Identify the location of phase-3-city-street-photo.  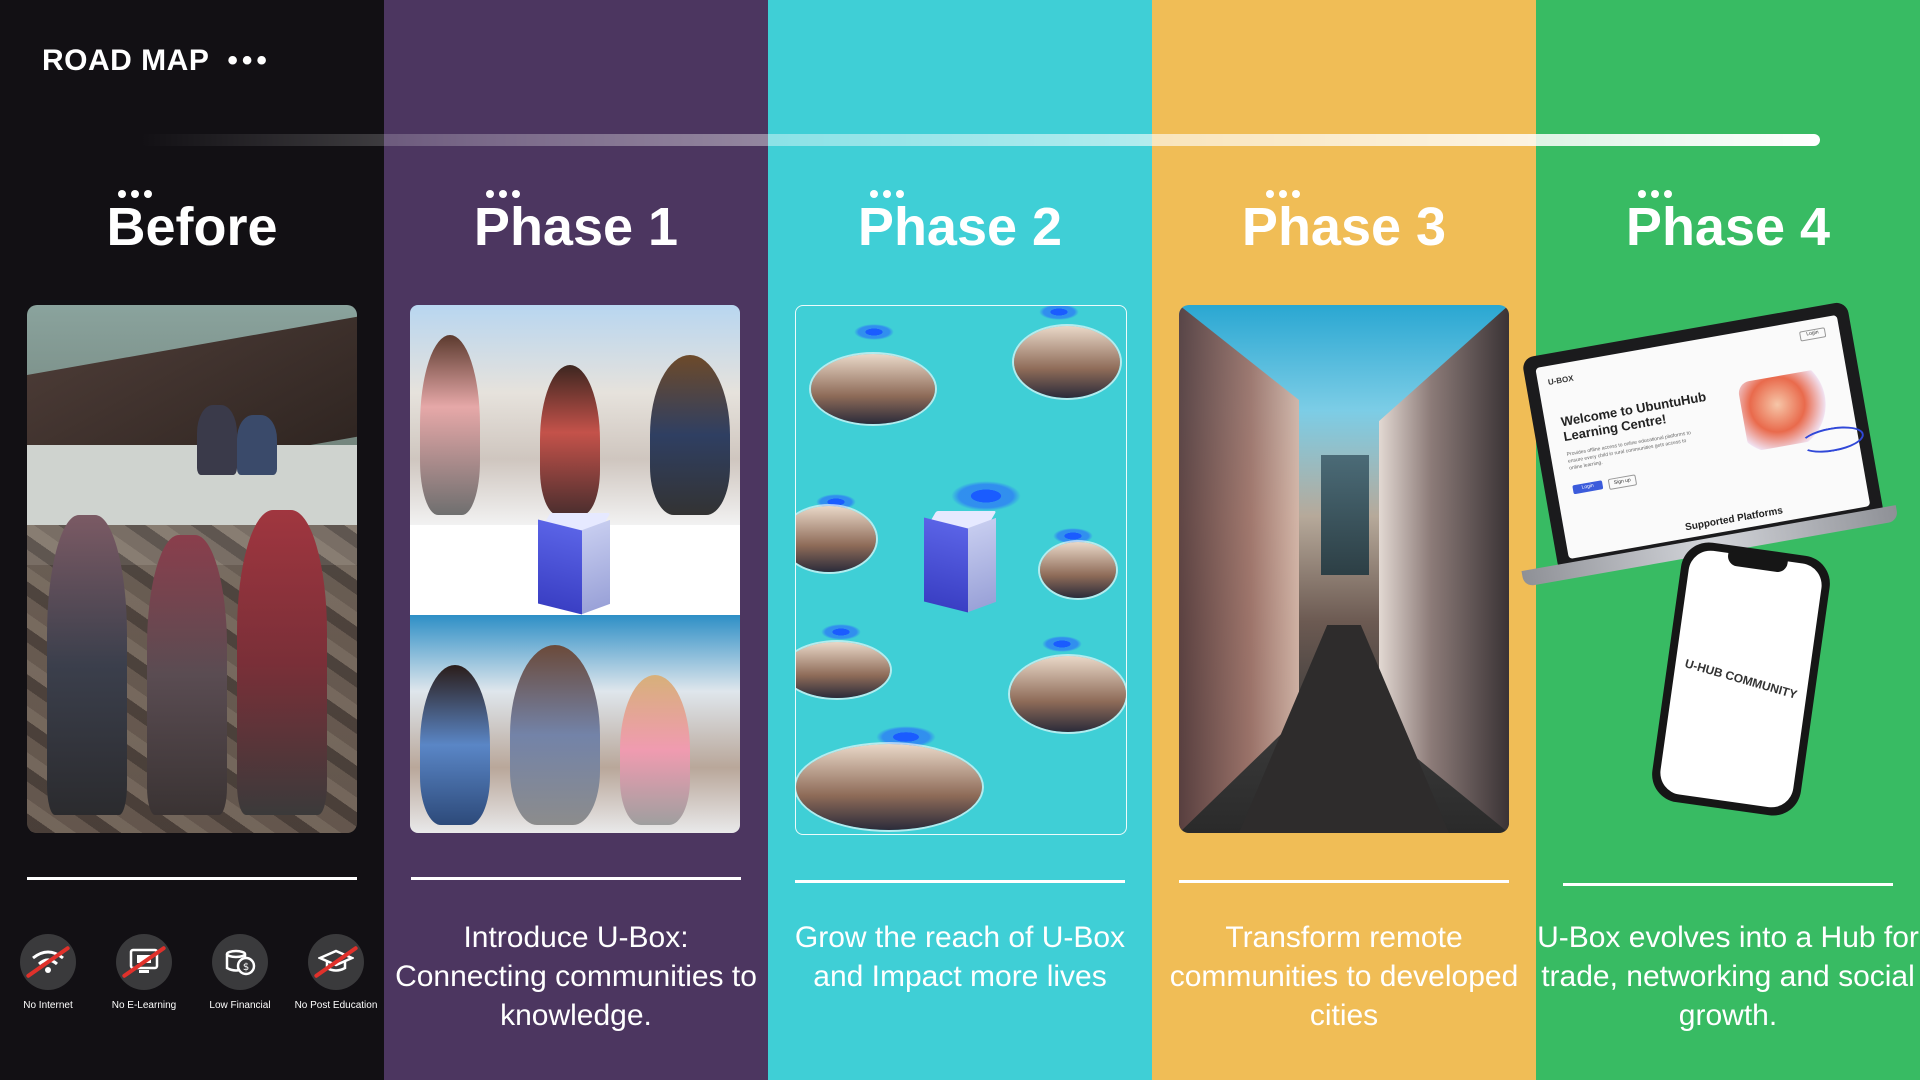
(1344, 569).